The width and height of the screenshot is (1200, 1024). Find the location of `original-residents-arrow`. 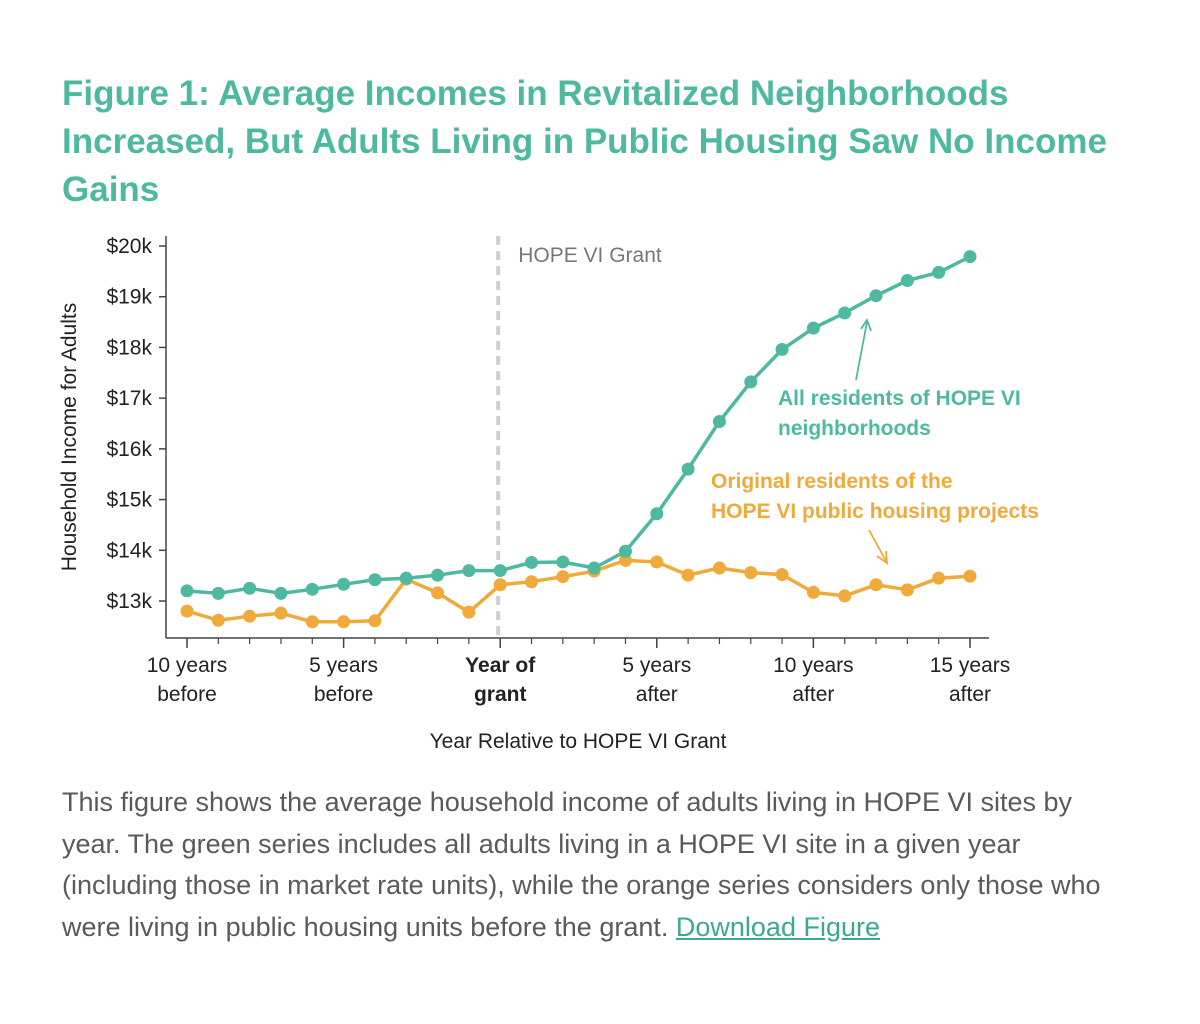

original-residents-arrow is located at coordinates (877, 545).